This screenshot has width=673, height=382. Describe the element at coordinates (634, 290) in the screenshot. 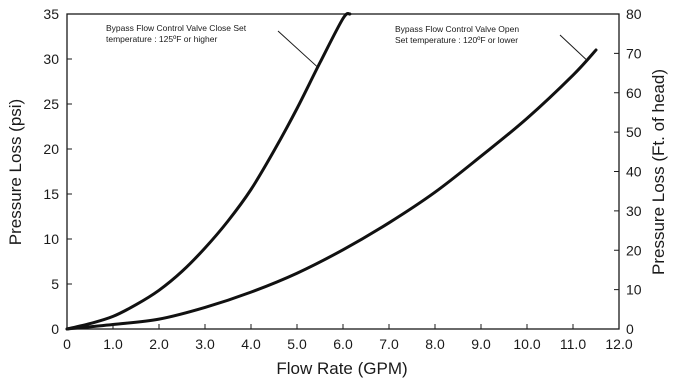

I see `y2-tick-label: 10` at that location.